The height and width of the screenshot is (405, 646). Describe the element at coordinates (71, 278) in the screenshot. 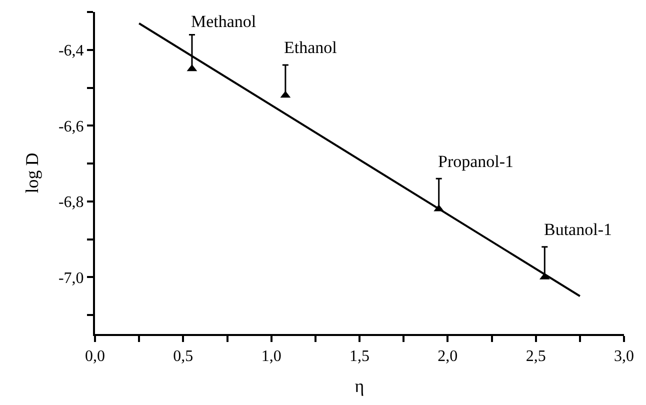

I see `y-tick-label: -7,0` at that location.